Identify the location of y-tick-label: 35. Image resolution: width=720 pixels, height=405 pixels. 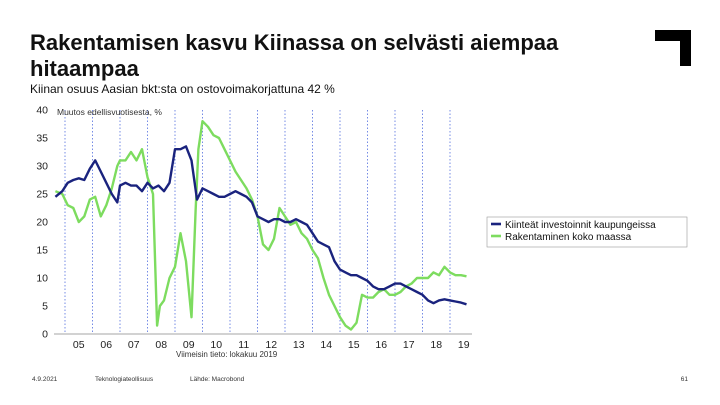
(42, 139).